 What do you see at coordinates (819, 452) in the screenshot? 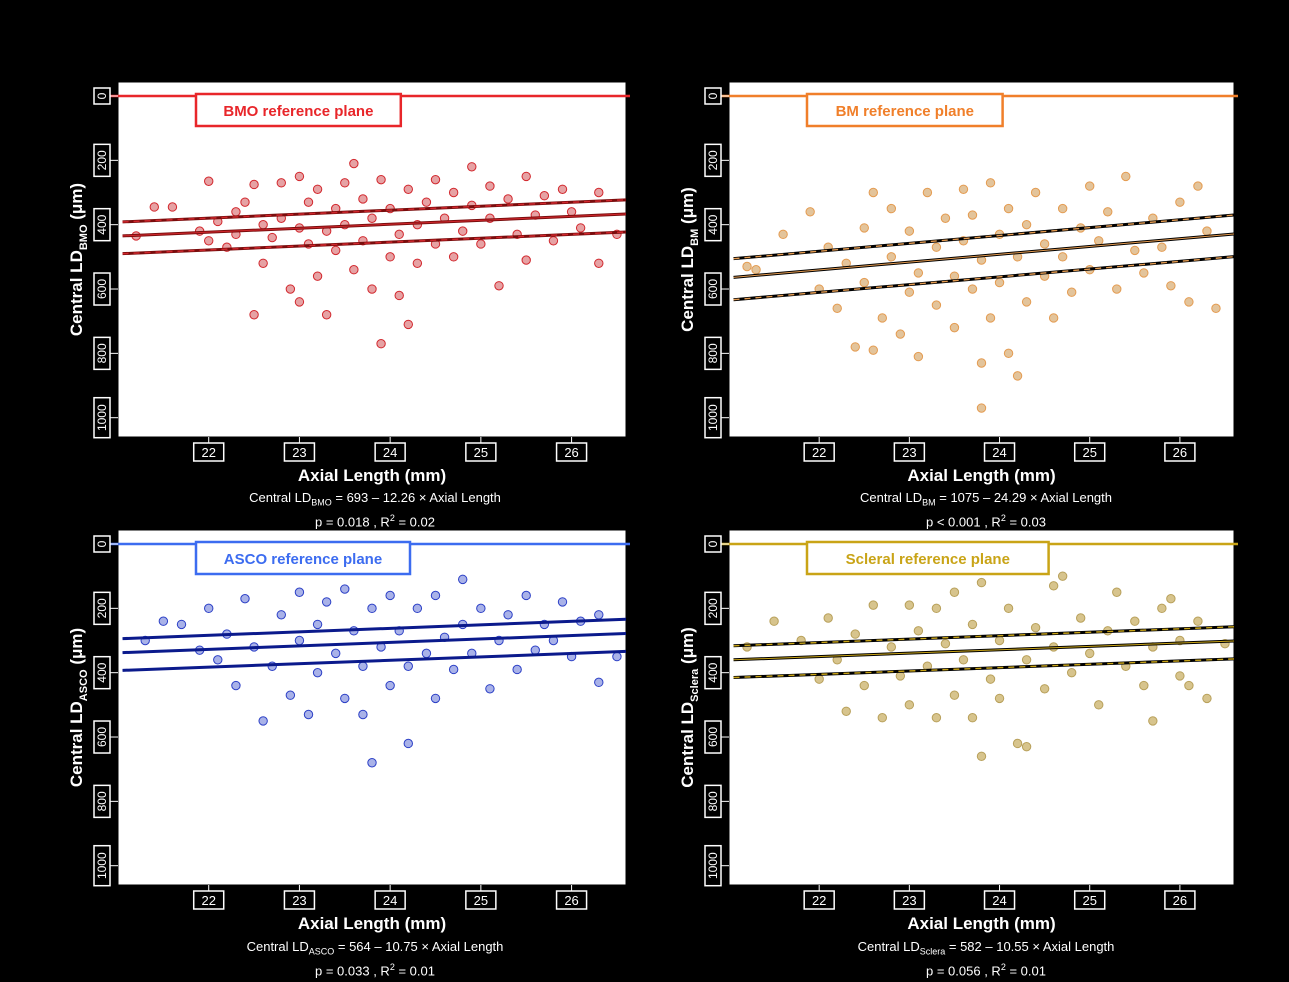
I see `x-tick-label: 22` at bounding box center [819, 452].